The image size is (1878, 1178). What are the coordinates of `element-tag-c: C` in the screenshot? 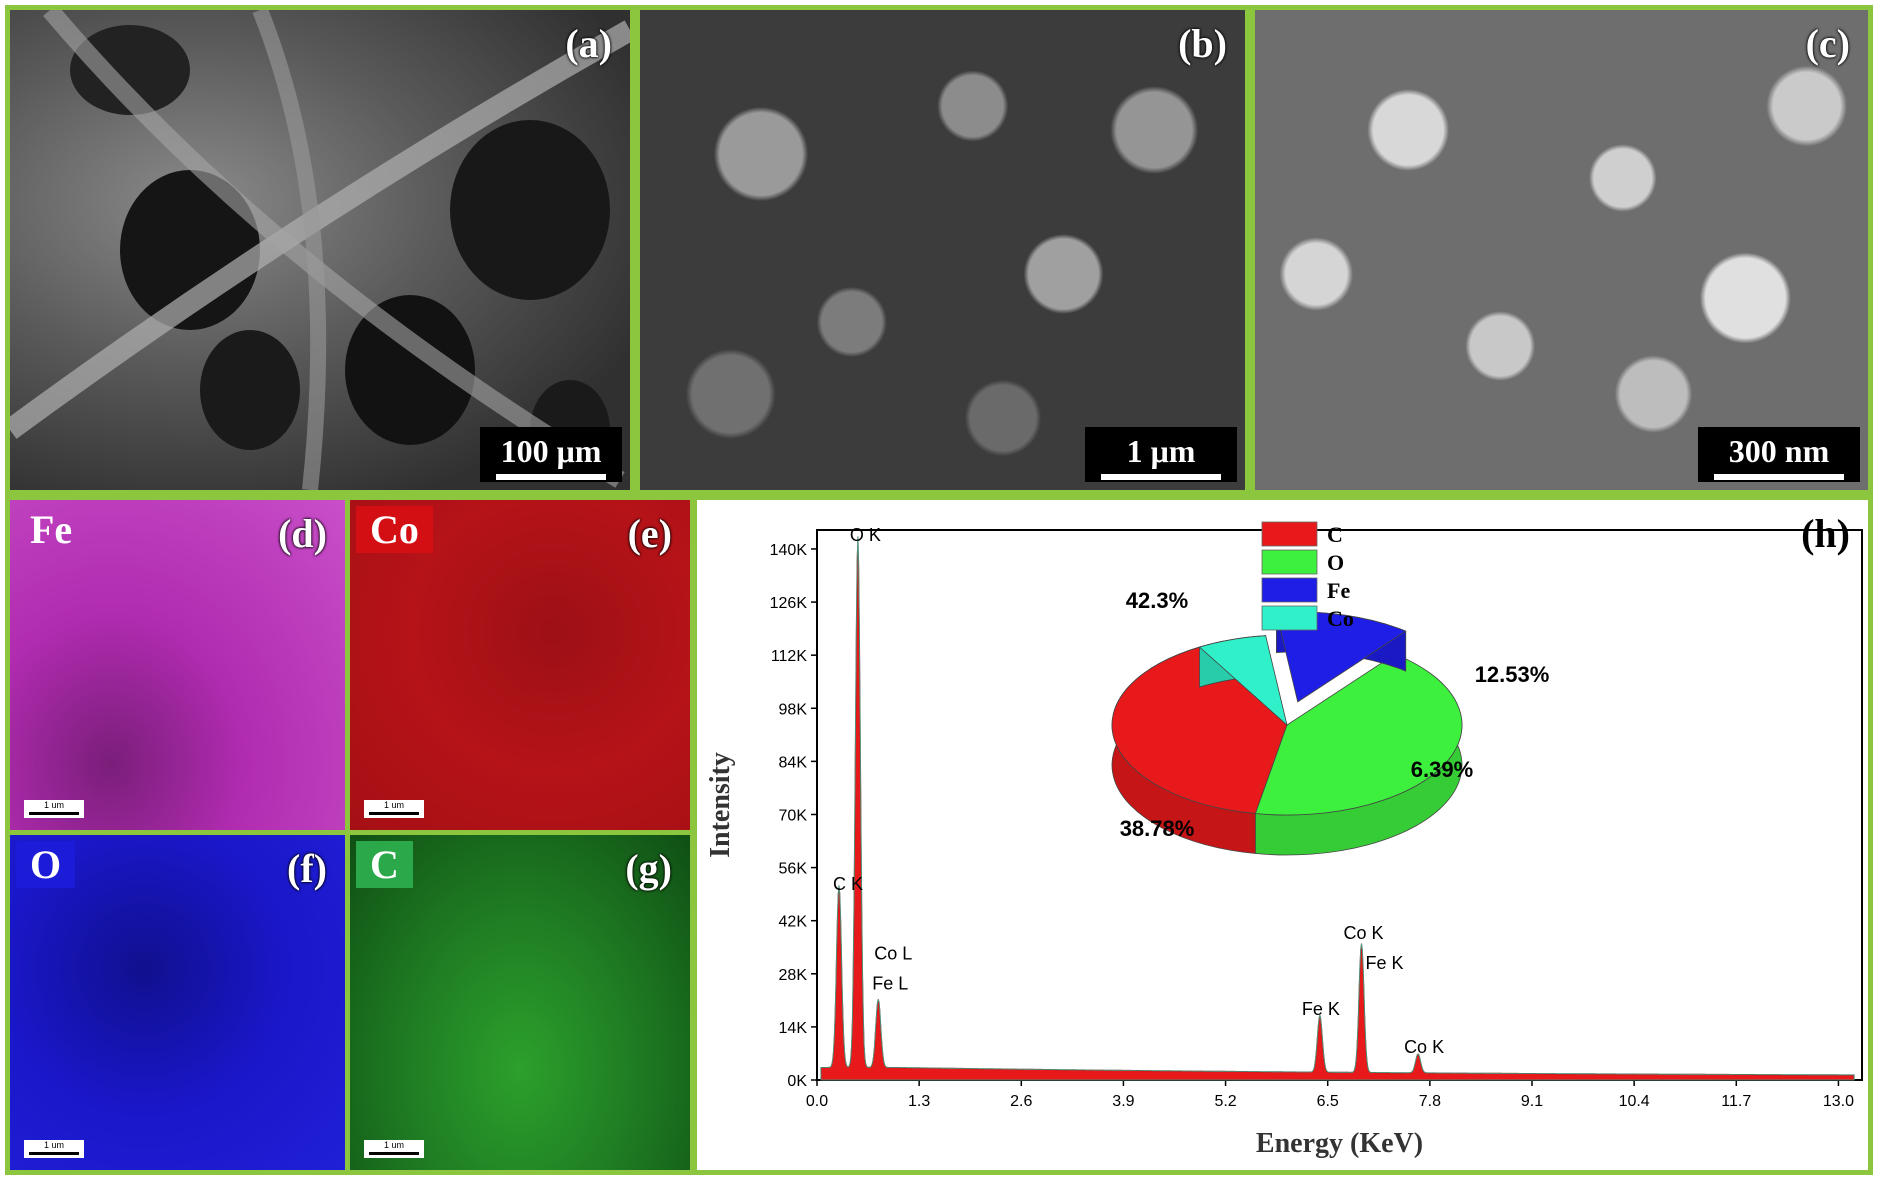 It's located at (384, 864).